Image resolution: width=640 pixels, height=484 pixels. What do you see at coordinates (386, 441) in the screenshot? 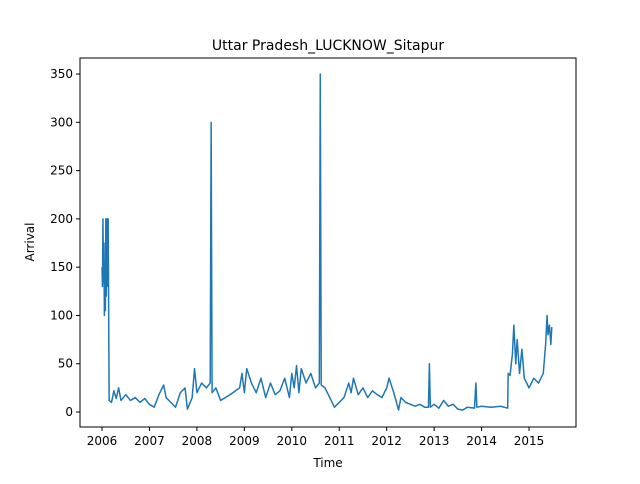
I see `x-tick-label: 2012` at bounding box center [386, 441].